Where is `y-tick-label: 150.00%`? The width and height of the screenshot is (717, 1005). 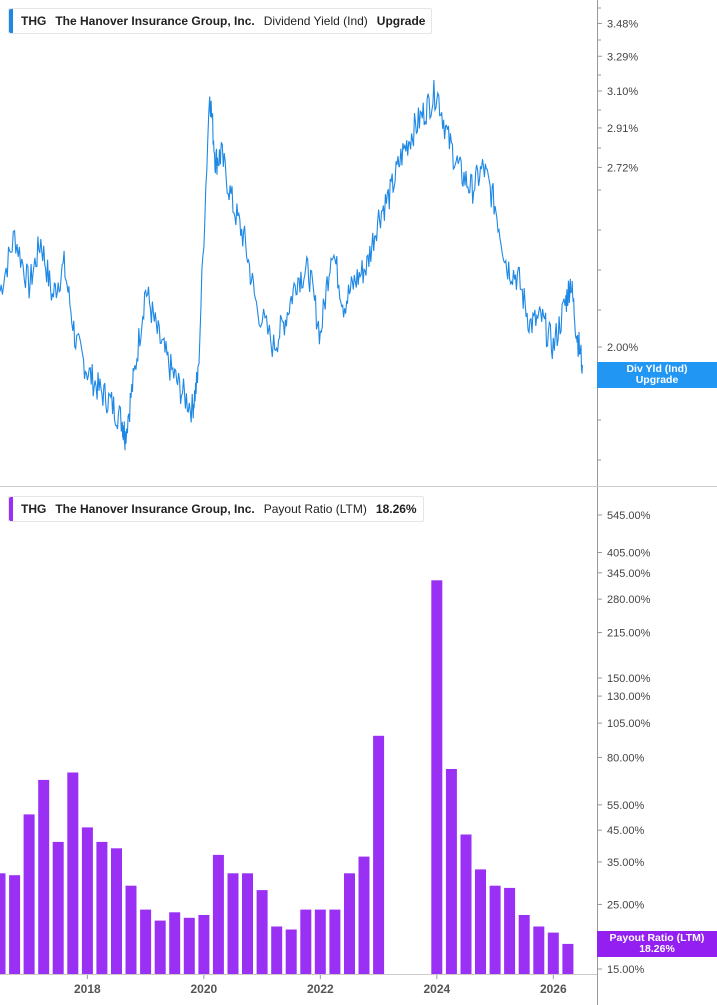 y-tick-label: 150.00% is located at coordinates (629, 679).